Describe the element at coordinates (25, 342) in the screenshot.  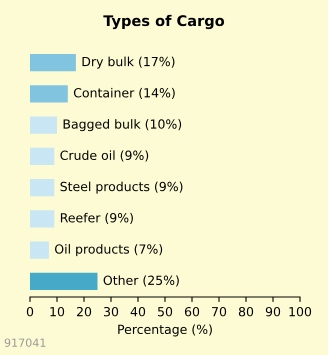
I see `text: 917041` at that location.